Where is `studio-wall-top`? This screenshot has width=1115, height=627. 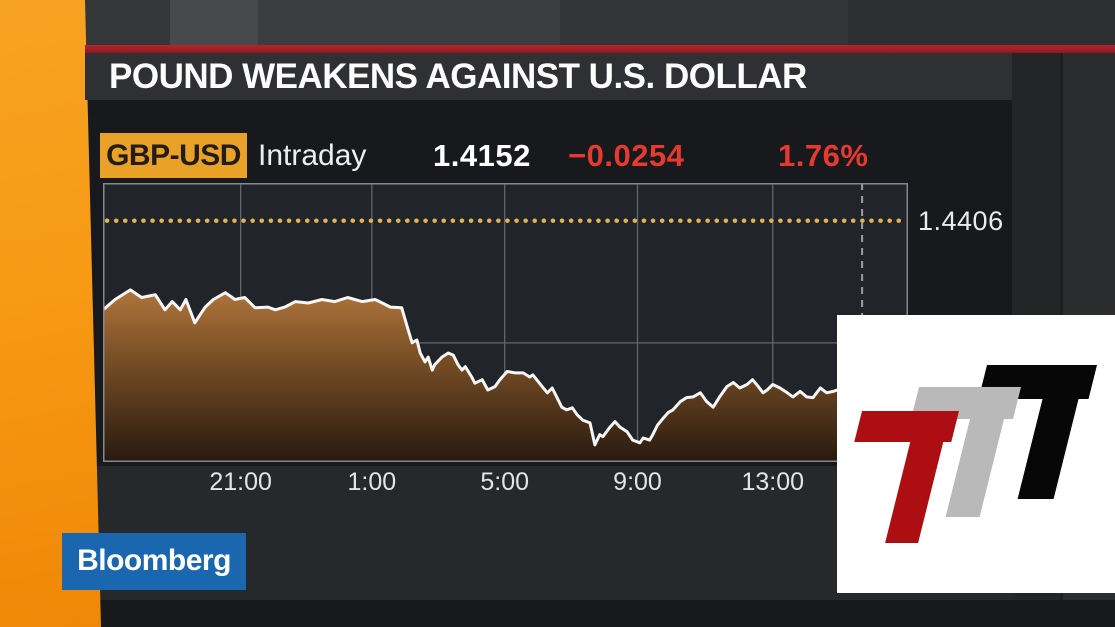
studio-wall-top is located at coordinates (557, 22).